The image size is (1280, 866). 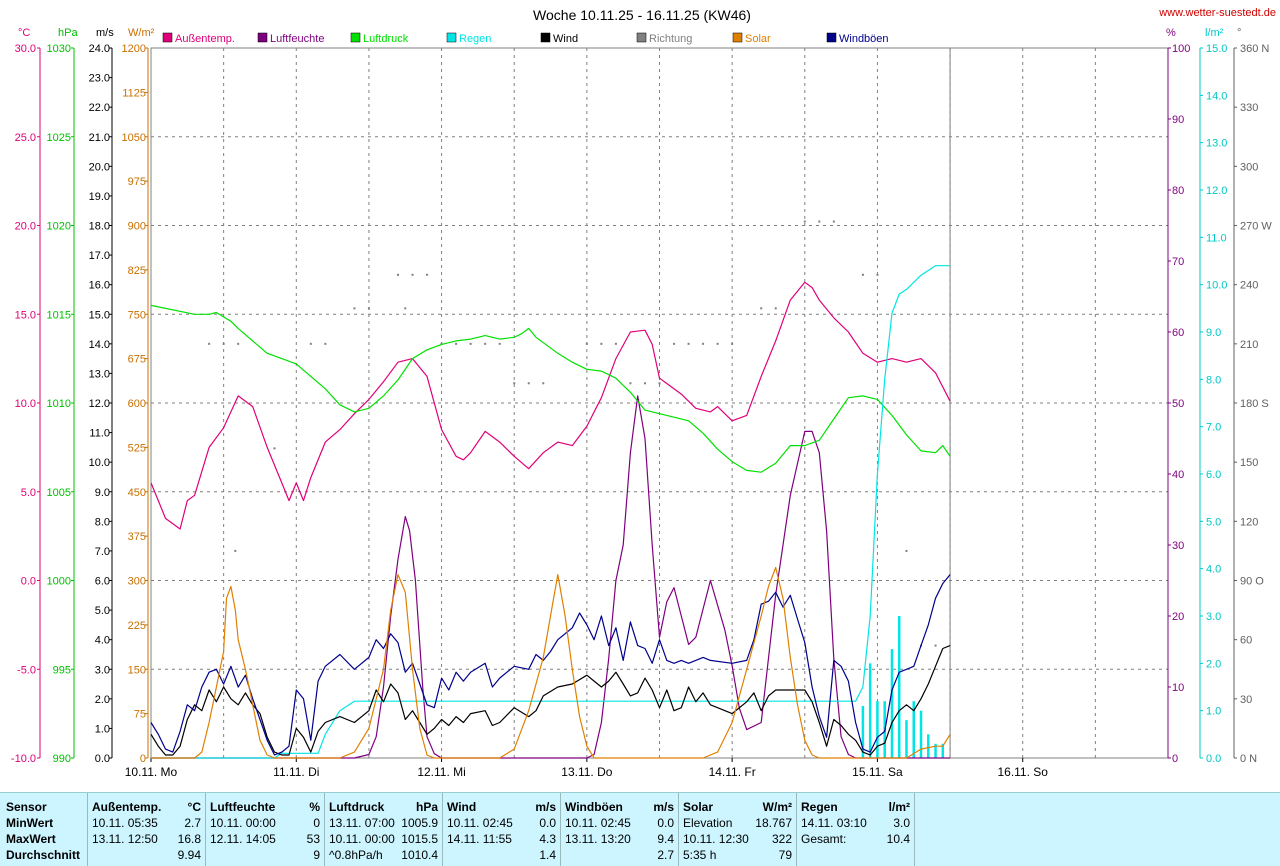 What do you see at coordinates (1178, 475) in the screenshot?
I see `humidity-tick-label: 40` at bounding box center [1178, 475].